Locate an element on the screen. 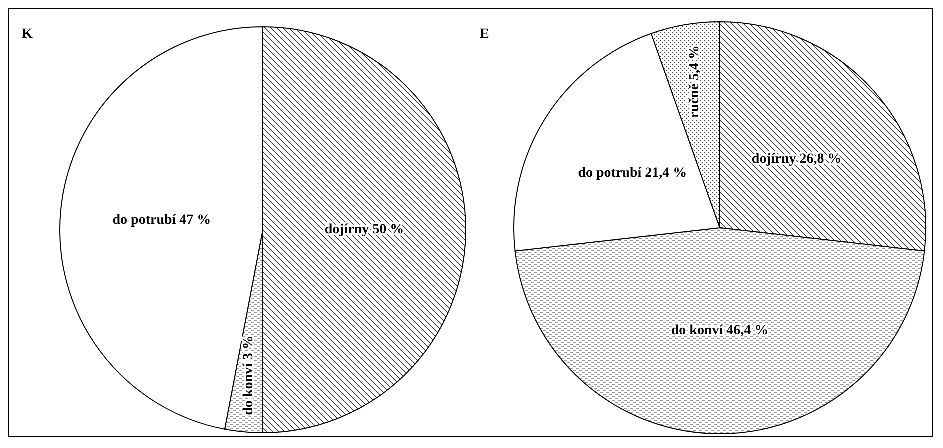  chart-title: E is located at coordinates (485, 34).